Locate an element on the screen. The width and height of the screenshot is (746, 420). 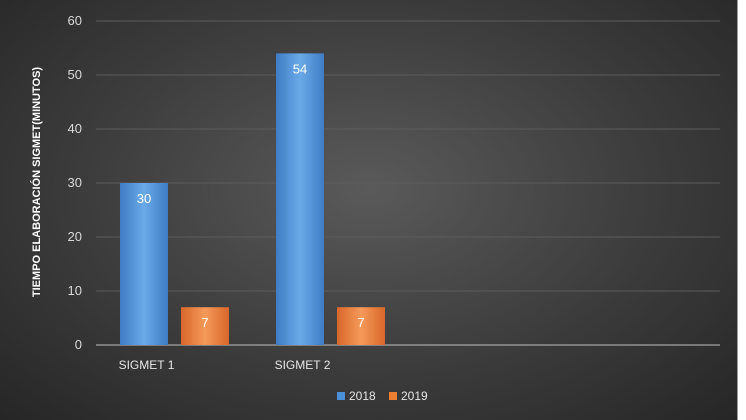
y-tick-label: 40 is located at coordinates (75, 128).